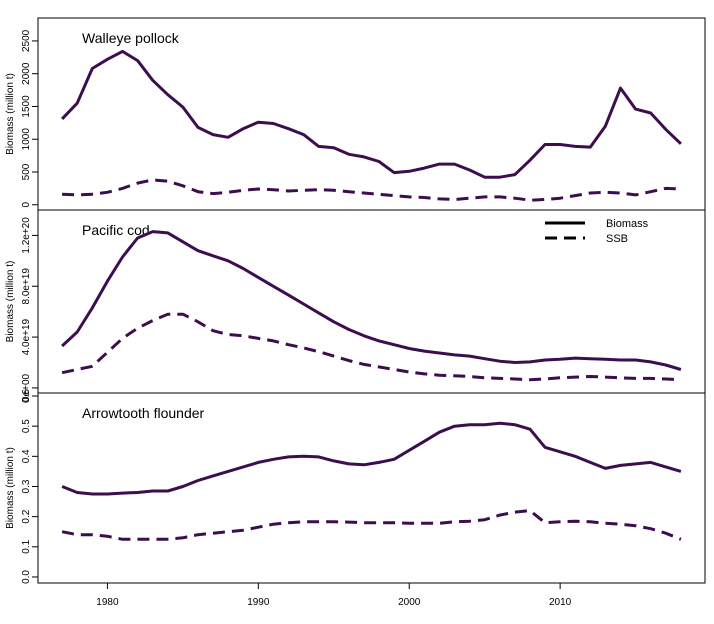  What do you see at coordinates (26, 336) in the screenshot?
I see `y-tick-label: 4.0e+19` at bounding box center [26, 336].